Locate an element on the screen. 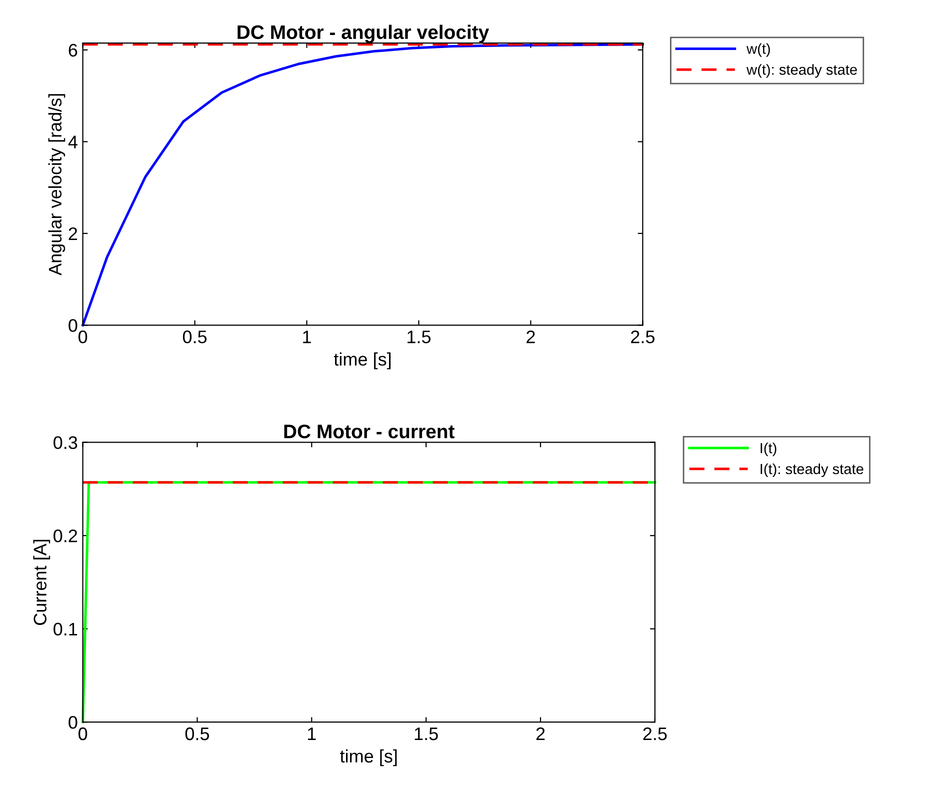 The image size is (941, 797). y-tick-label: 2 is located at coordinates (73, 233).